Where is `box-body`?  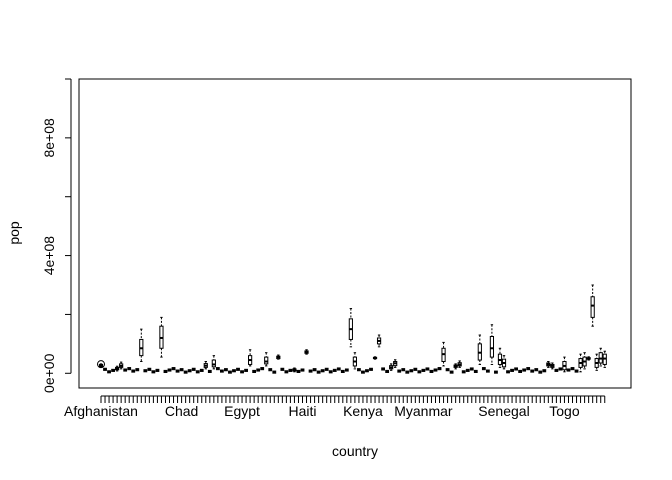 box-body is located at coordinates (492, 347).